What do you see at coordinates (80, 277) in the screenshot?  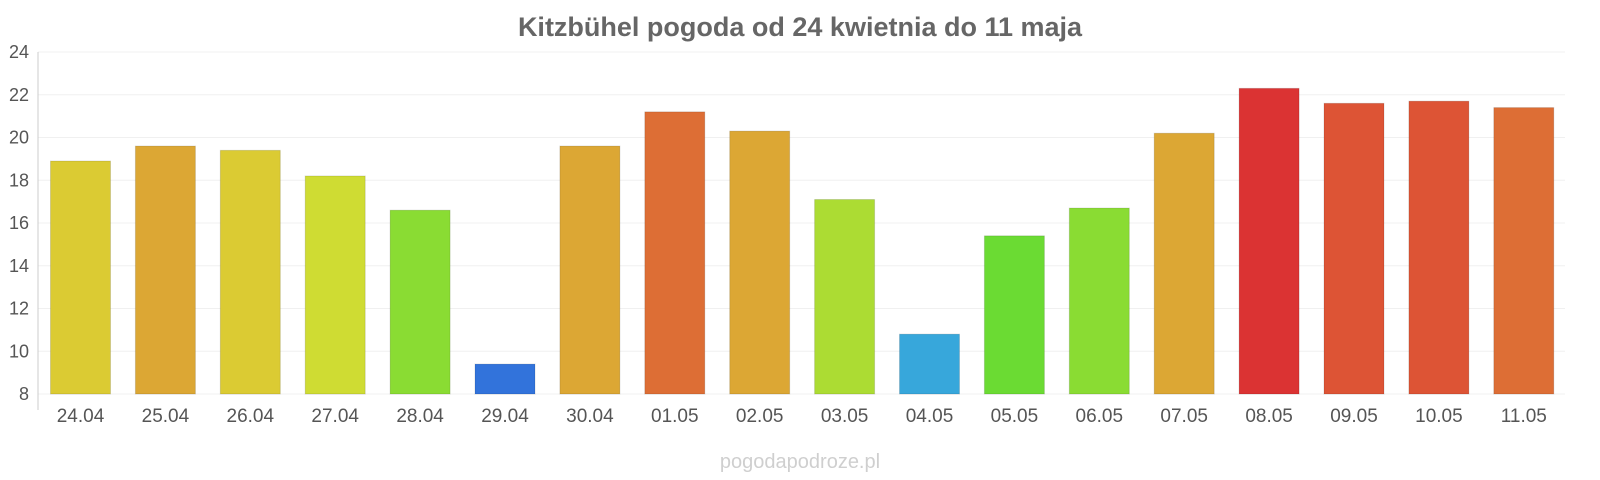 I see `bar-24.04` at bounding box center [80, 277].